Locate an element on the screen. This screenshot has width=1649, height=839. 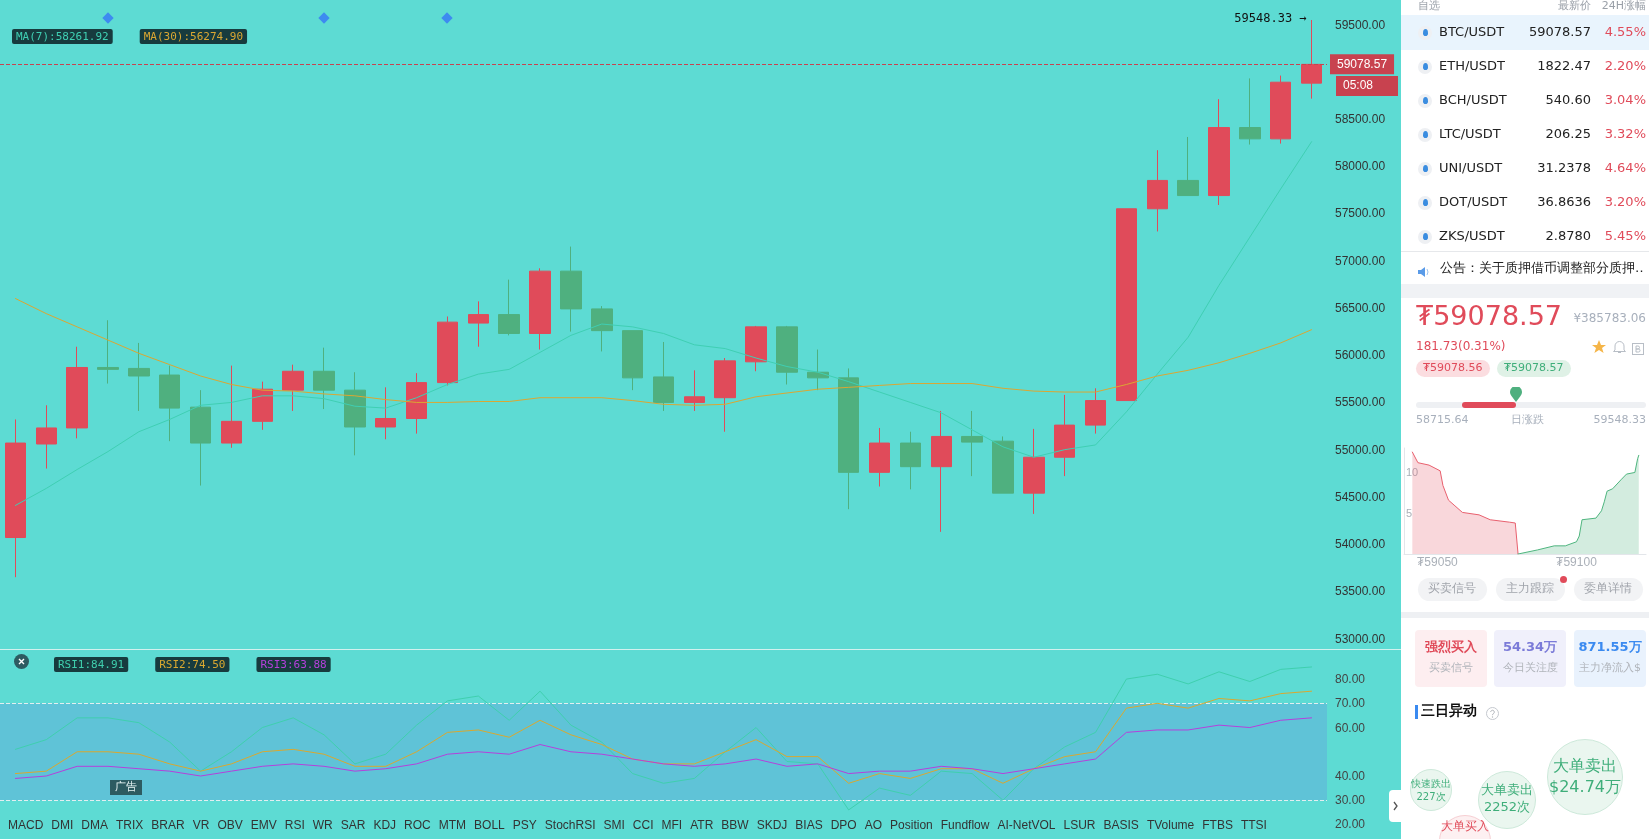
annotation: ROC is located at coordinates (417, 825).